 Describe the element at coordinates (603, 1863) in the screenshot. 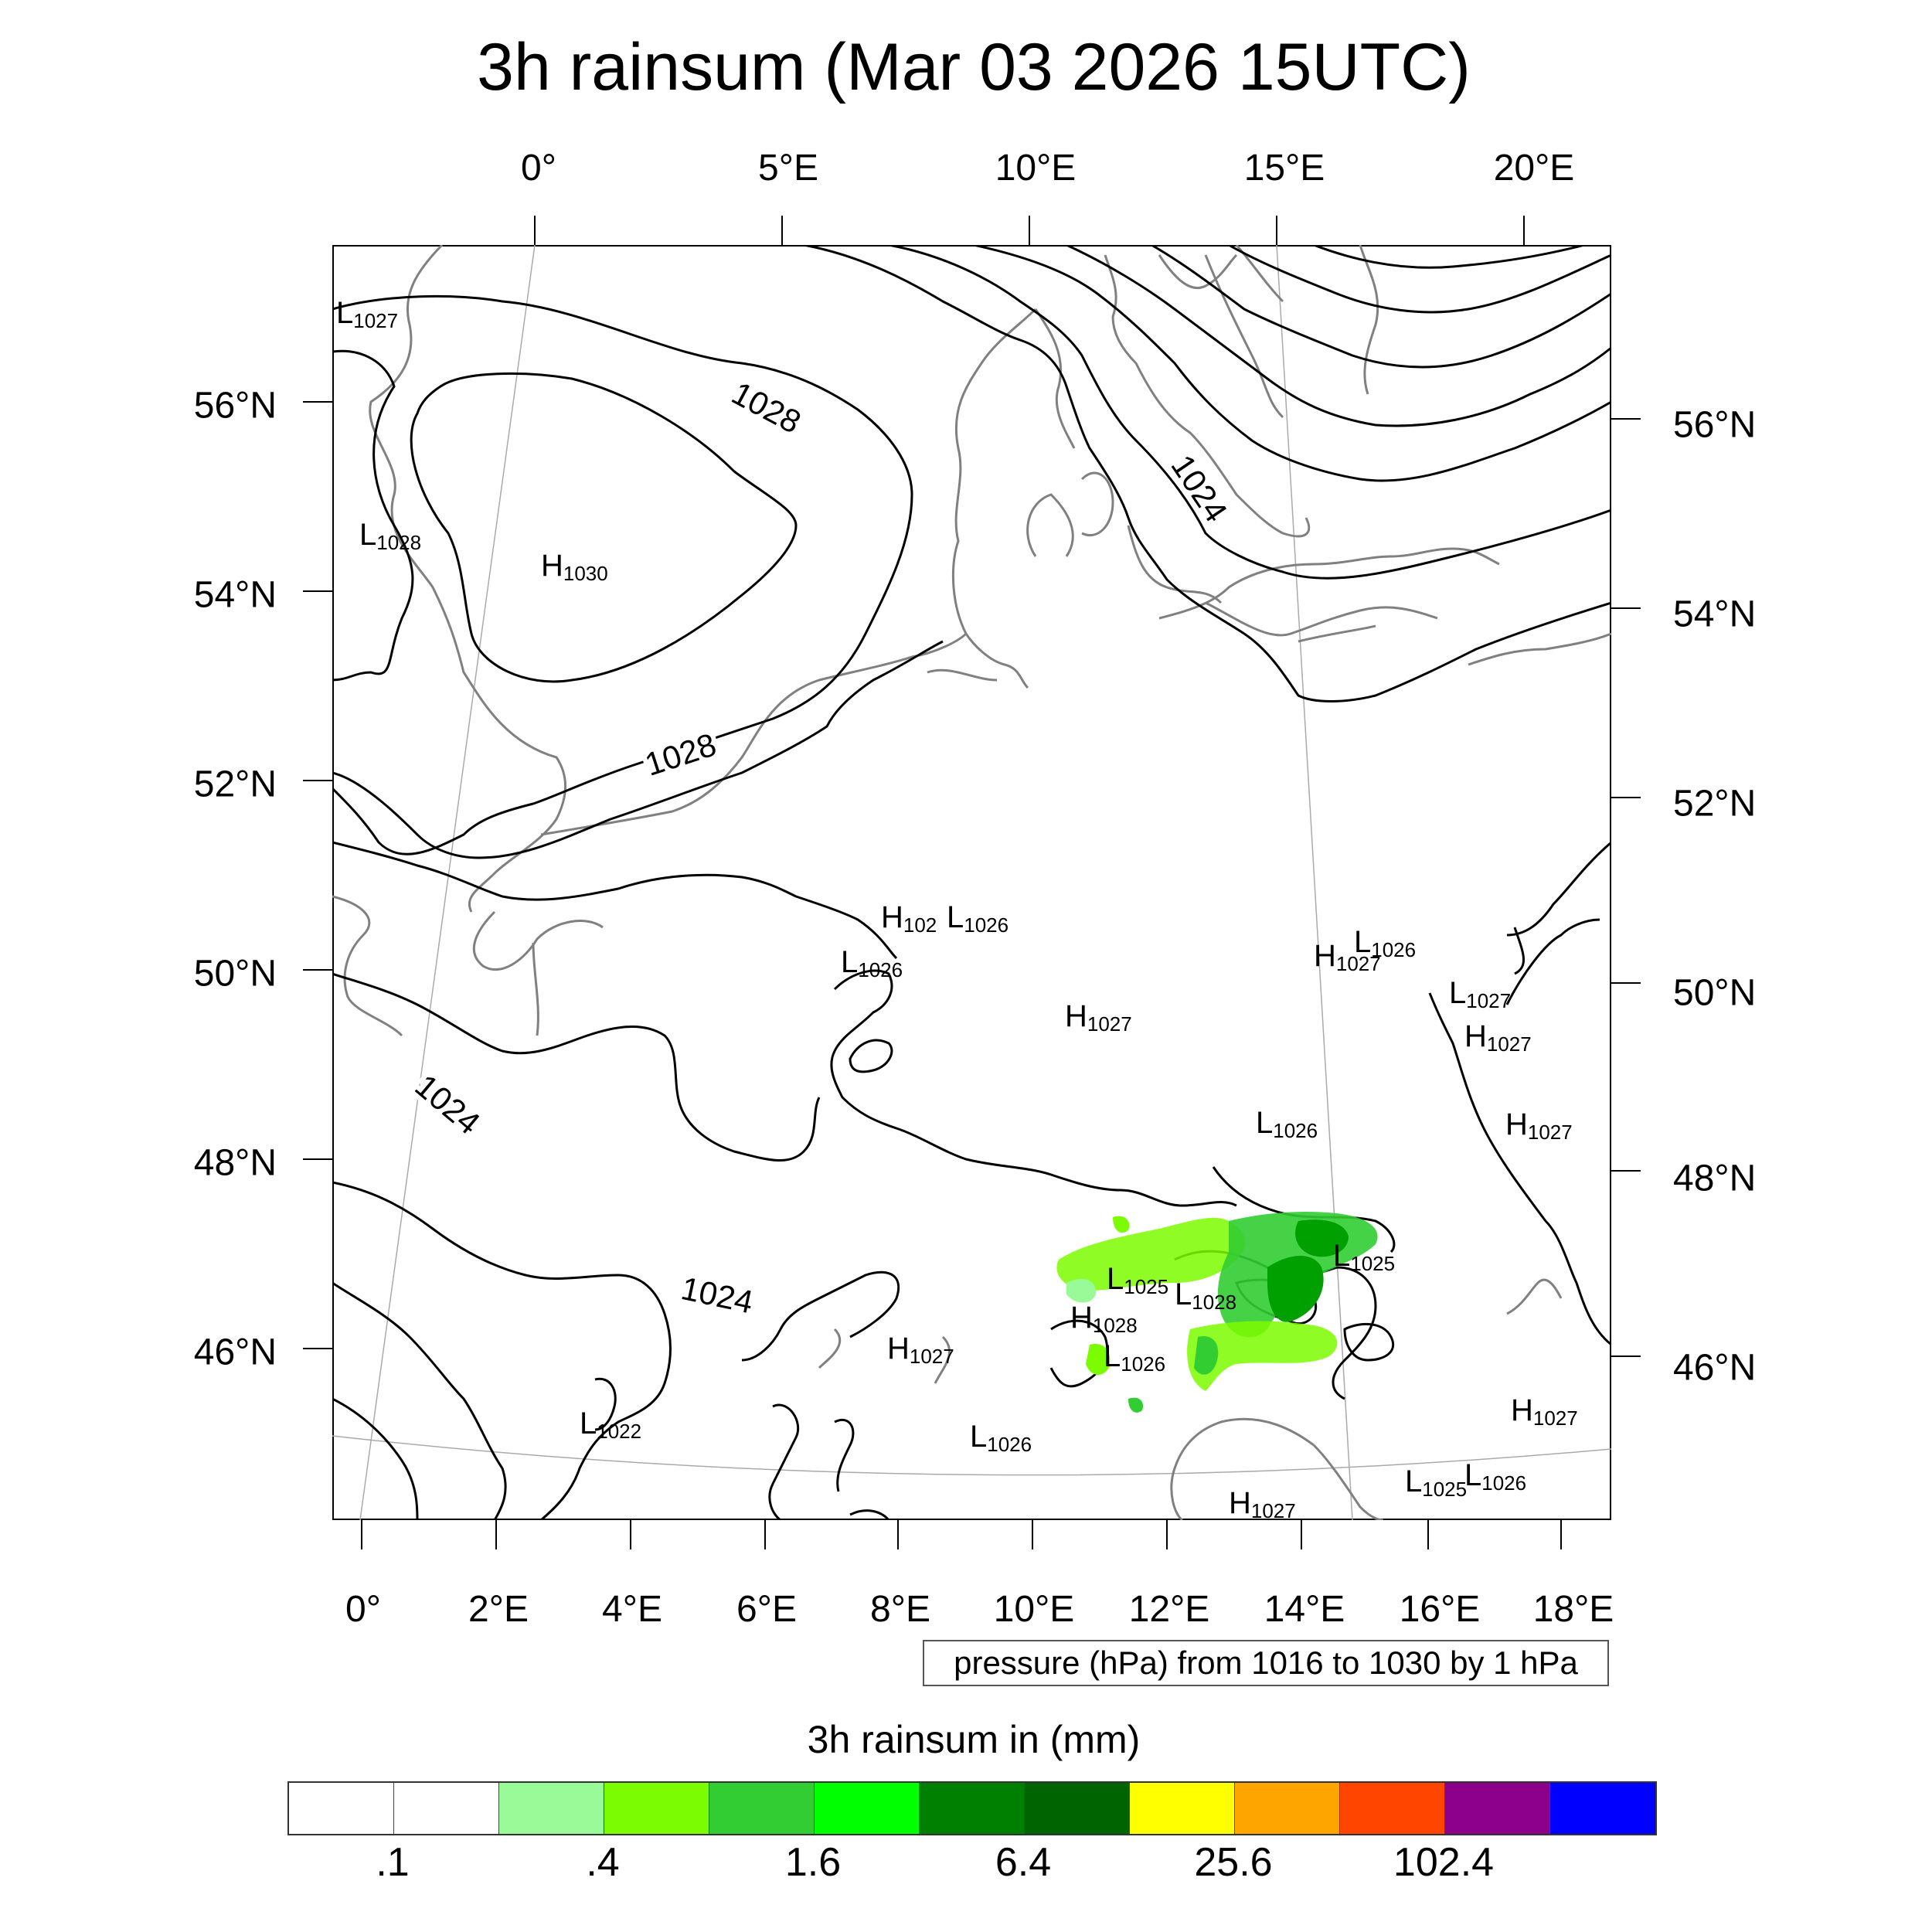

I see `colorbar-tick-label: .4` at that location.